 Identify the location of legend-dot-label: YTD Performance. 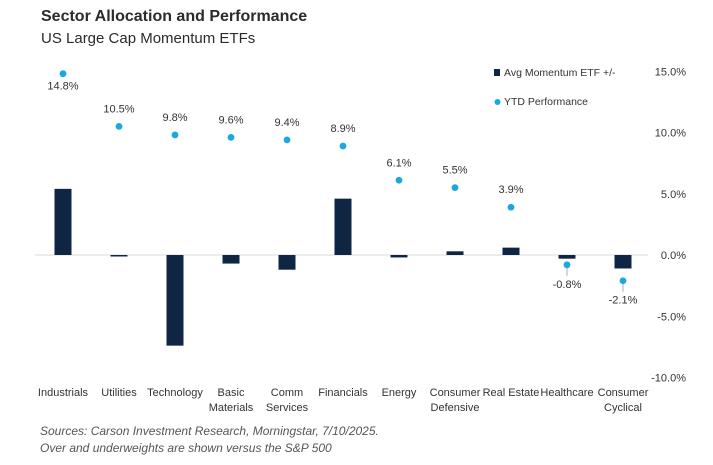
(546, 102).